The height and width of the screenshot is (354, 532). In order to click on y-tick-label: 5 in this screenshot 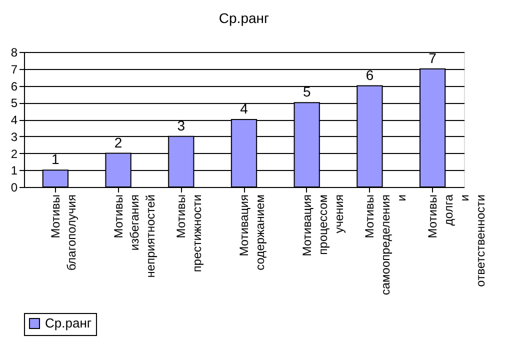, I will do `click(14, 103)`.